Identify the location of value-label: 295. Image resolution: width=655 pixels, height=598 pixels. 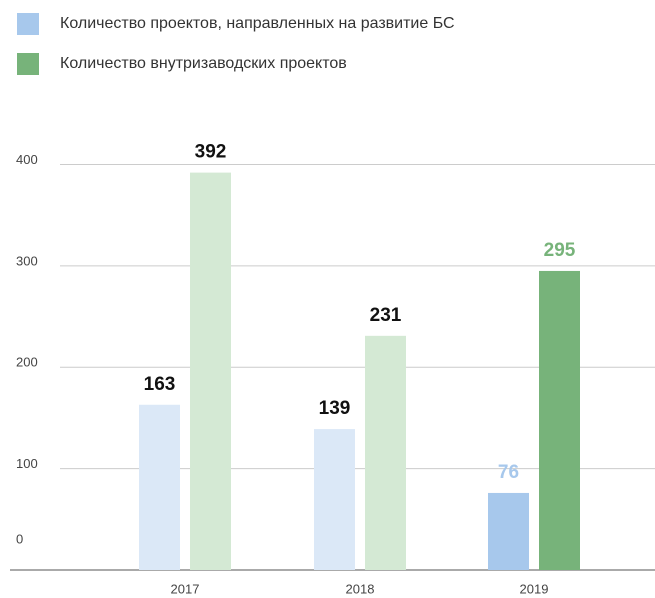
(560, 250).